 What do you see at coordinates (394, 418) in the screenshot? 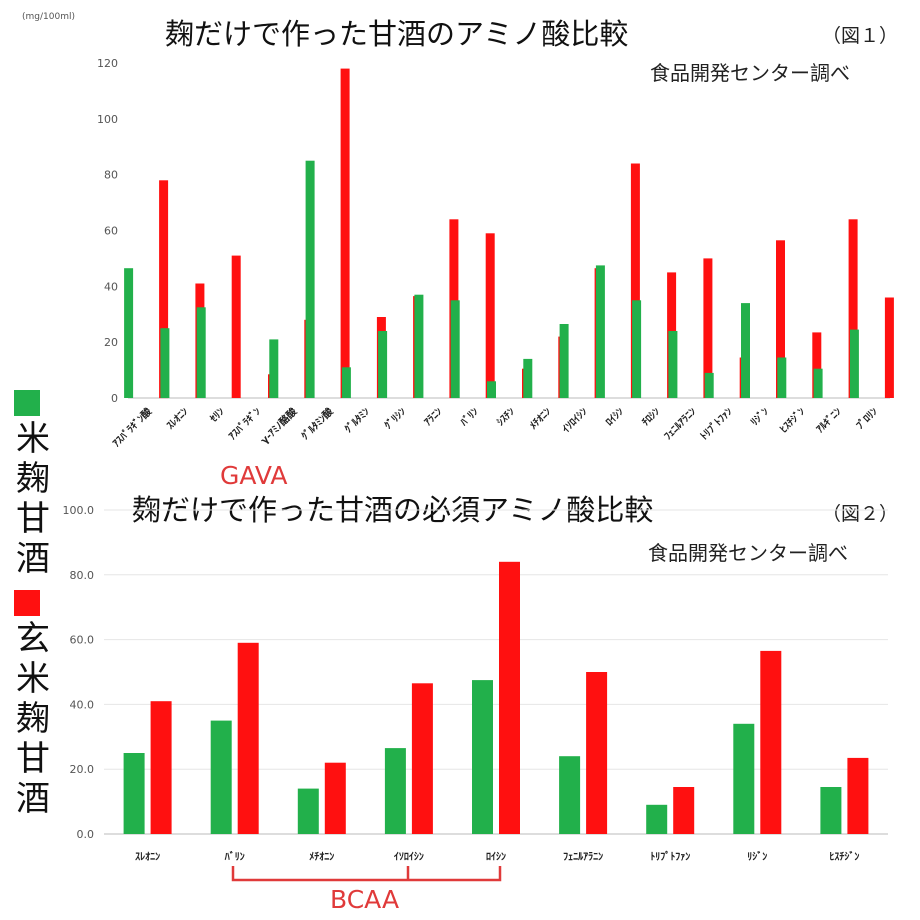
I see `category-label: ｸﾞﾘｼﾝ` at bounding box center [394, 418].